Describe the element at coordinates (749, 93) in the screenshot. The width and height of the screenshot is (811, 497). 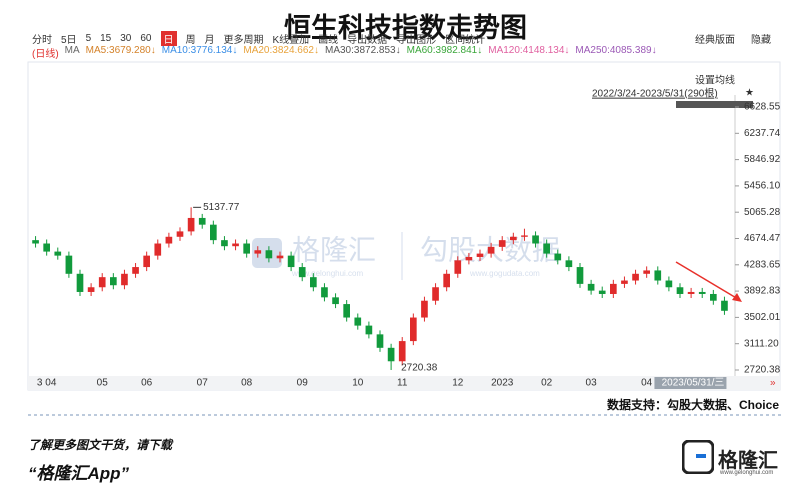
I see `star-icon: ★` at that location.